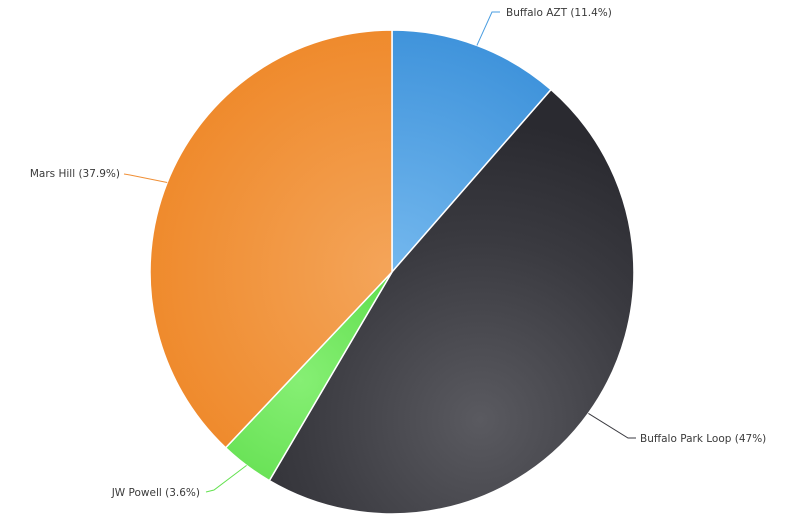 The image size is (797, 517). Describe the element at coordinates (226, 479) in the screenshot. I see `leader-line-jw-powell` at that location.